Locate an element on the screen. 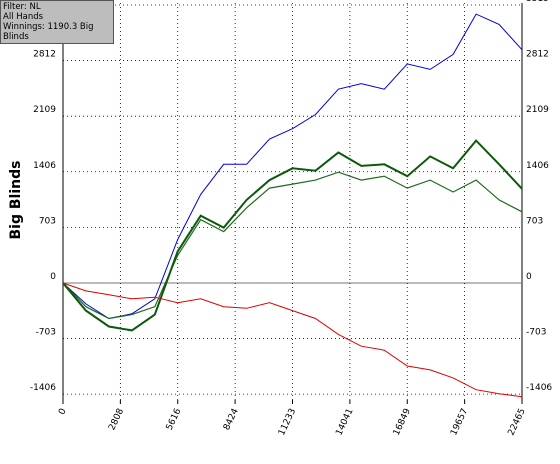 This screenshot has width=560, height=464. y-tick-label-right: -1406 is located at coordinates (539, 388).